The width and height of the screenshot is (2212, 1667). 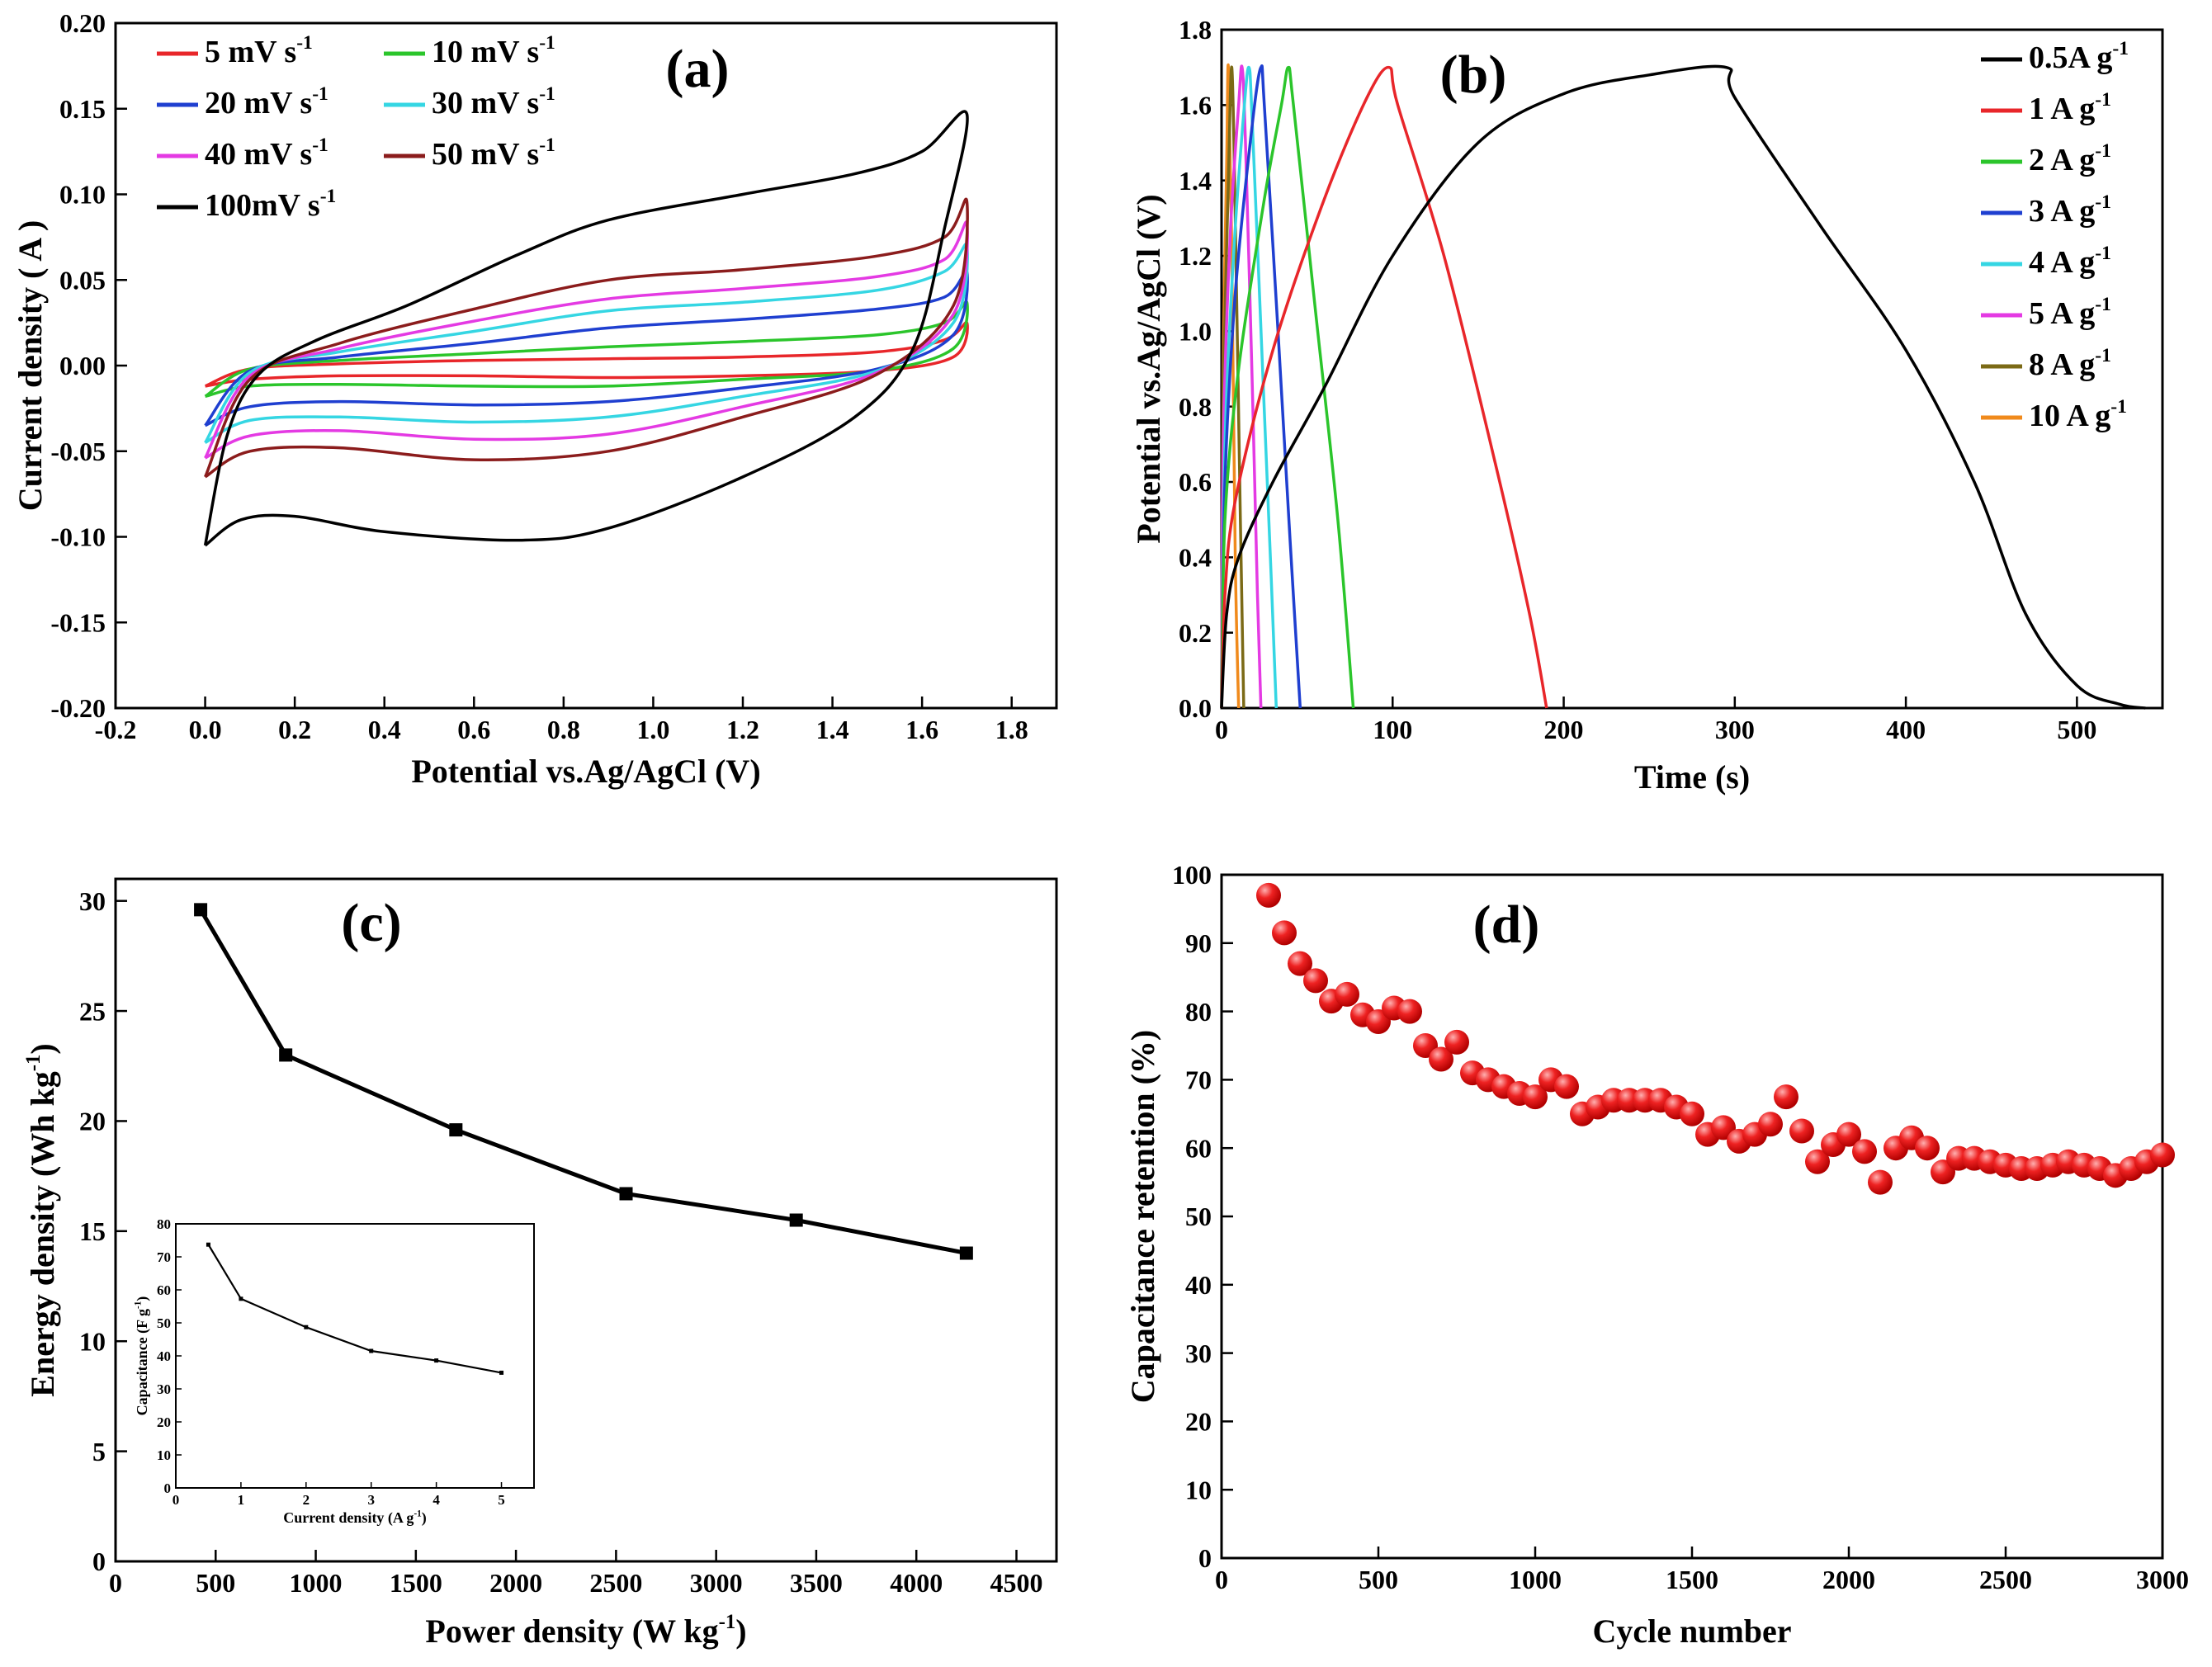 What do you see at coordinates (142, 1362) in the screenshot?
I see `inset-y-title-main: Capacitance (F g` at bounding box center [142, 1362].